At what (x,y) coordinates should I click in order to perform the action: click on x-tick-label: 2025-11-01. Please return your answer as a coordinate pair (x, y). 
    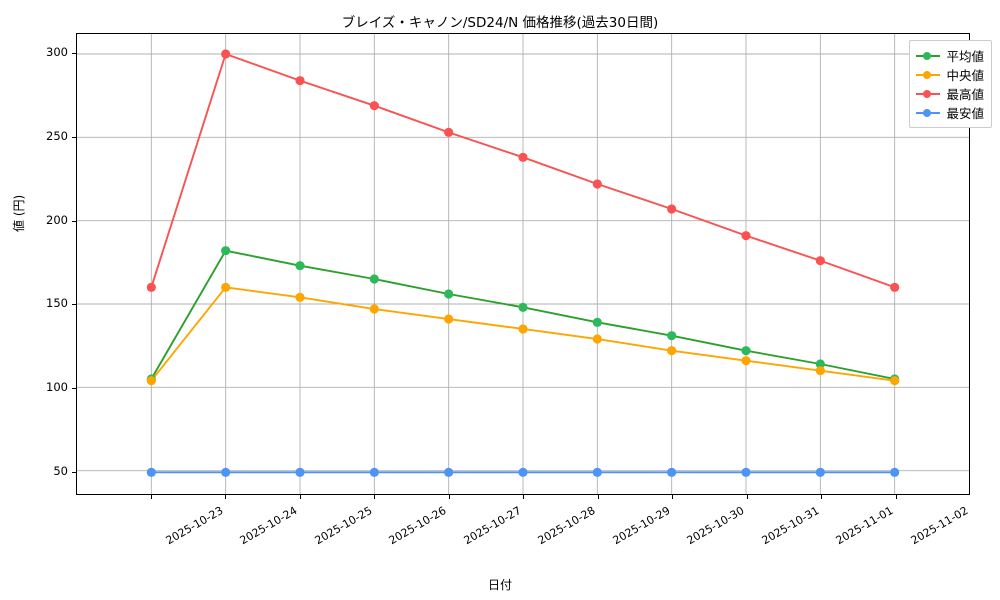
    Looking at the image, I should click on (864, 526).